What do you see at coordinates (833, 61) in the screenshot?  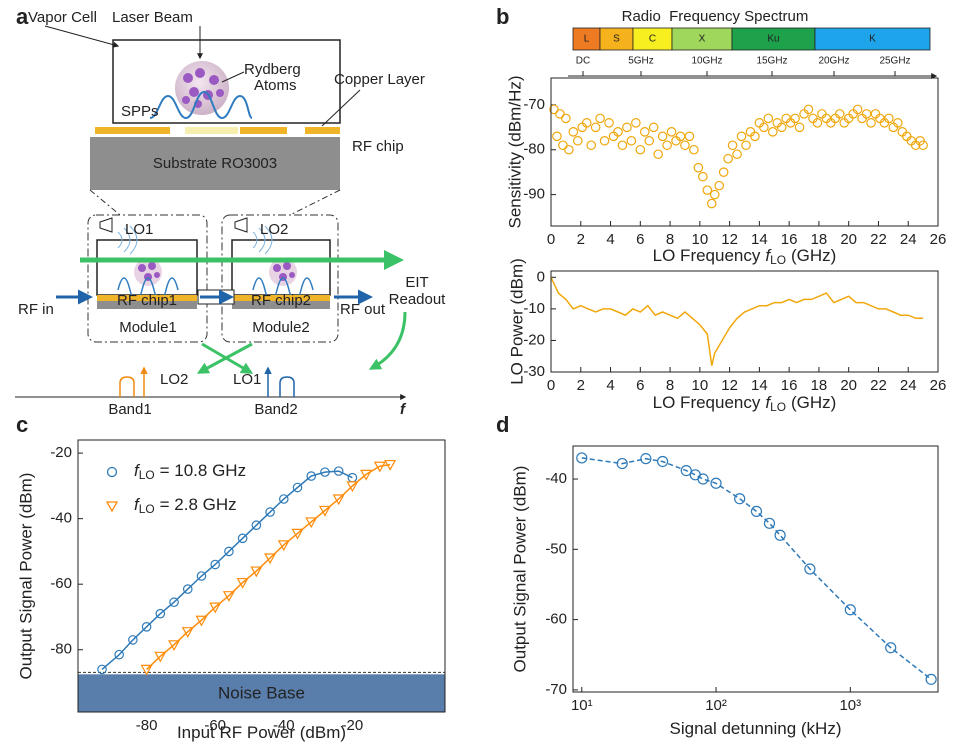 I see `spectrum-tick-label: 20GHz` at bounding box center [833, 61].